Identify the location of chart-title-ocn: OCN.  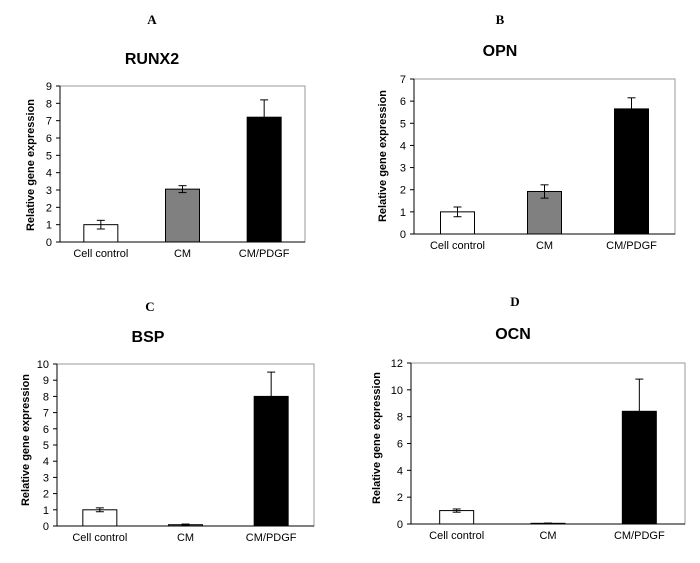
(513, 334).